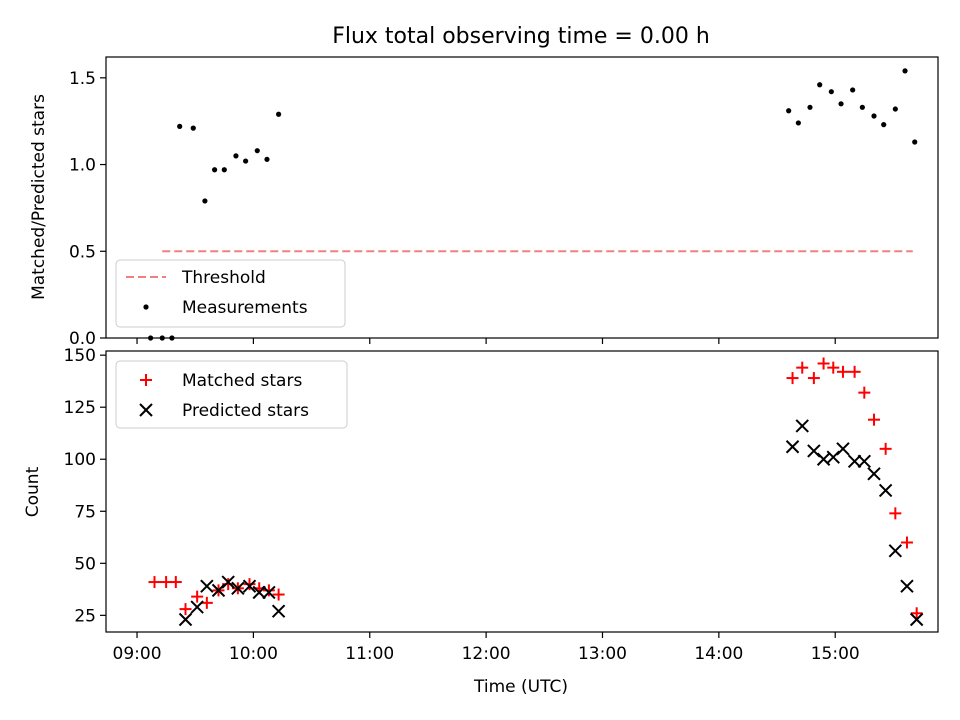 The height and width of the screenshot is (720, 960). Describe the element at coordinates (82, 252) in the screenshot. I see `y-tick-label: 0.5` at that location.